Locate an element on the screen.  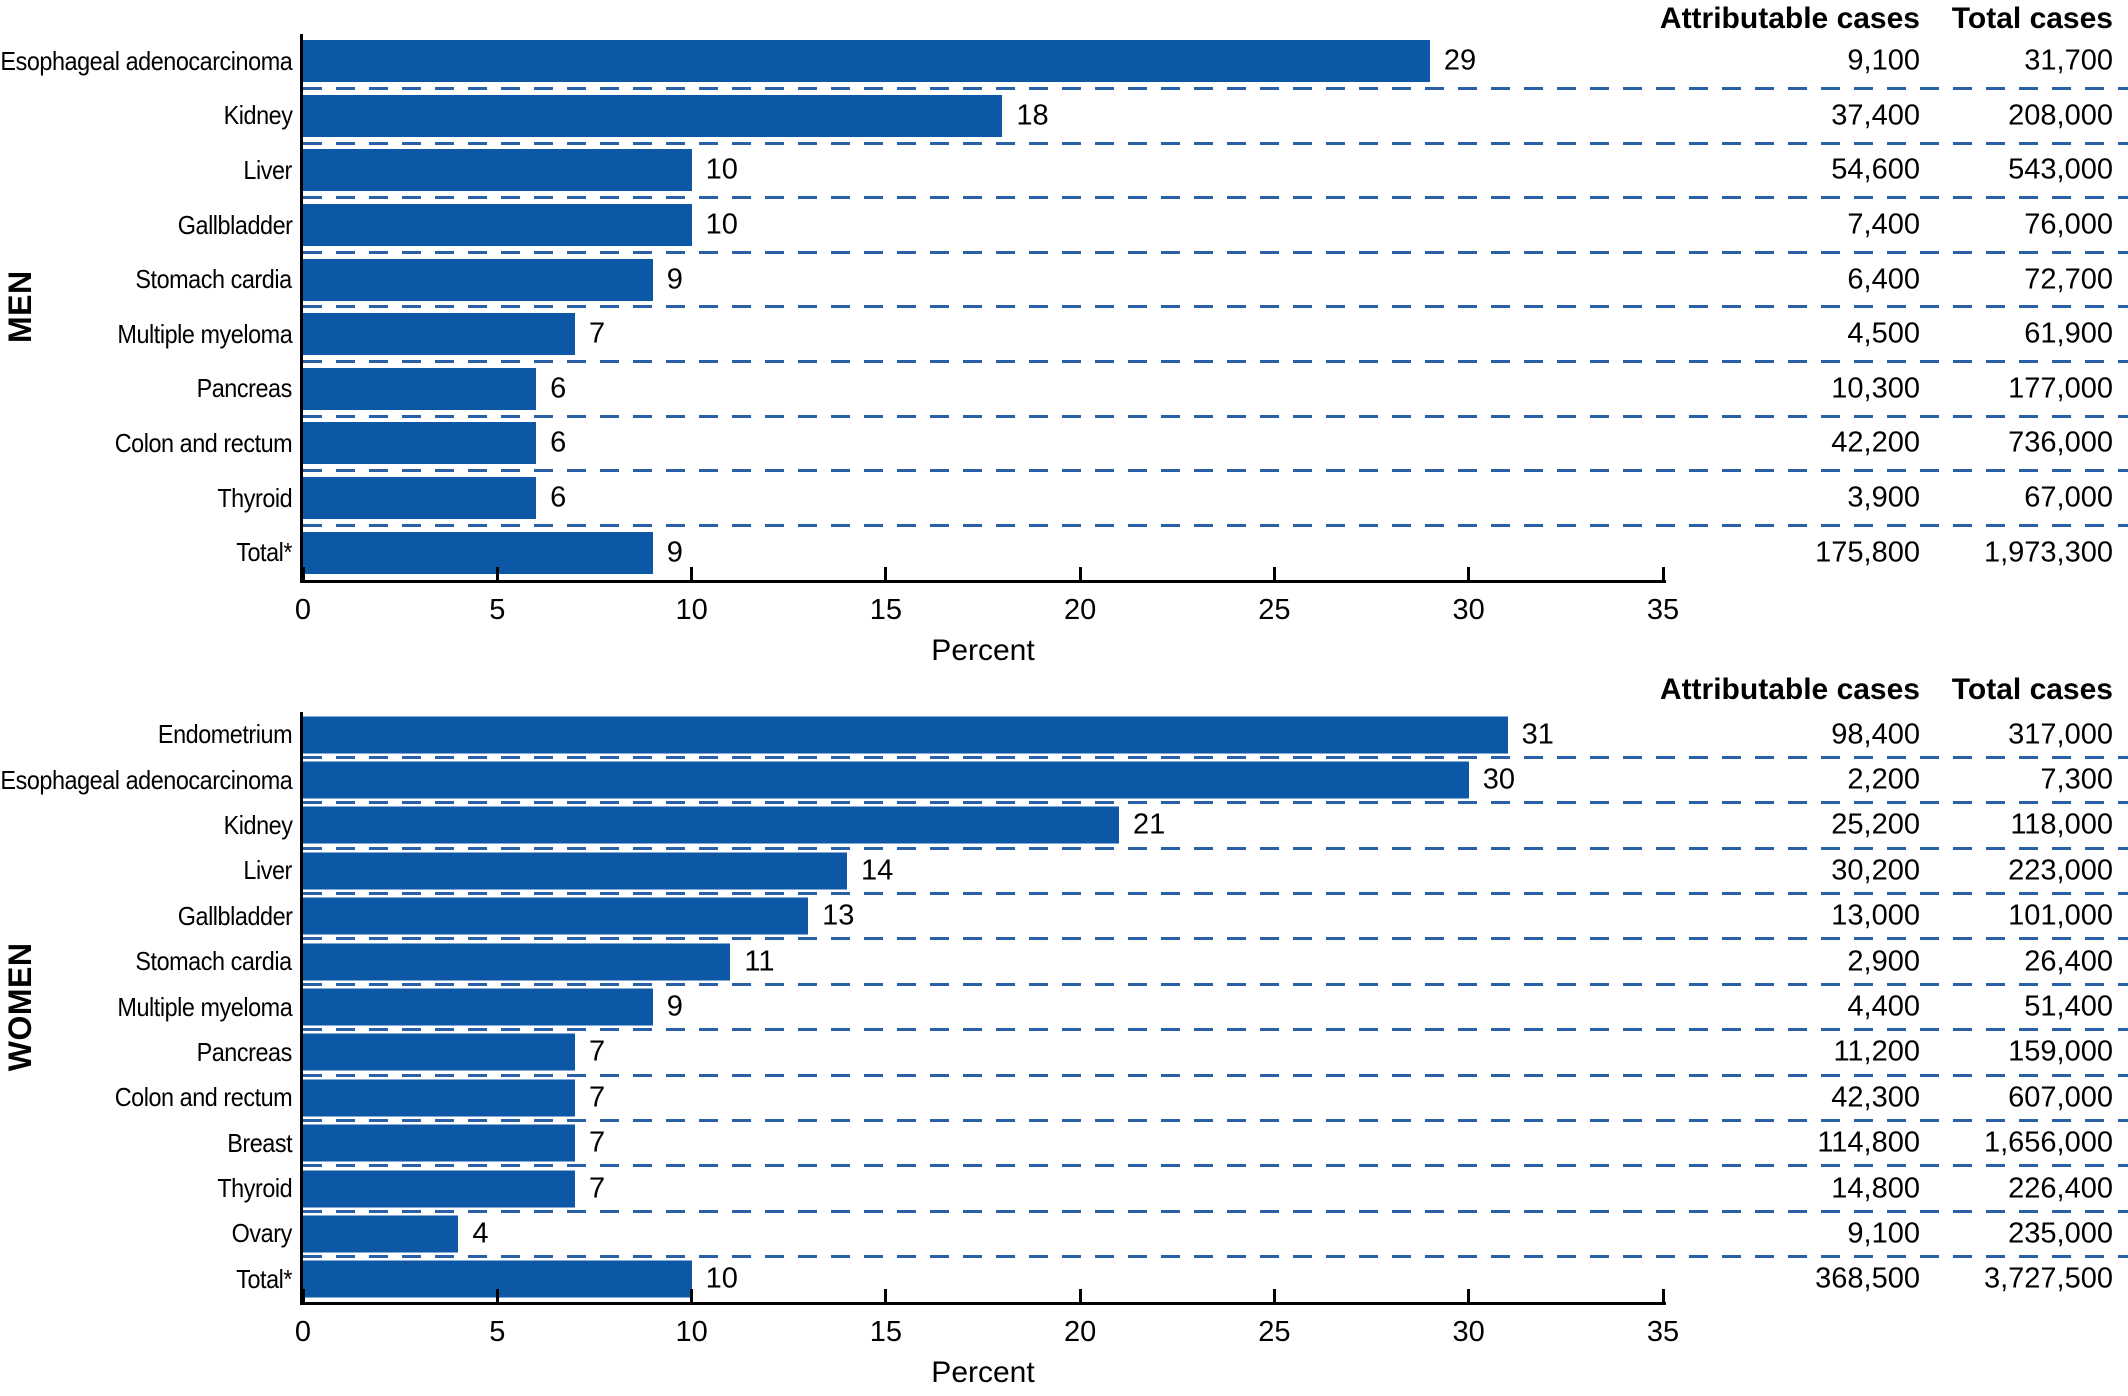
bar-row: Ovary 4 9,100 235,000 is located at coordinates (1064, 1235).